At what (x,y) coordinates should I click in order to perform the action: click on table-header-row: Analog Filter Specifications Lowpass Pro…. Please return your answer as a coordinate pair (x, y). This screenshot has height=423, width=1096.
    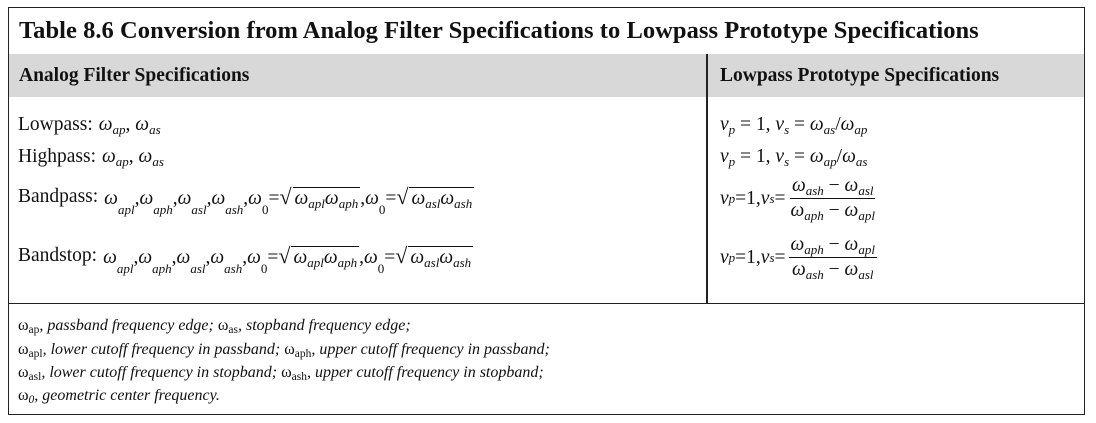
    Looking at the image, I should click on (546, 75).